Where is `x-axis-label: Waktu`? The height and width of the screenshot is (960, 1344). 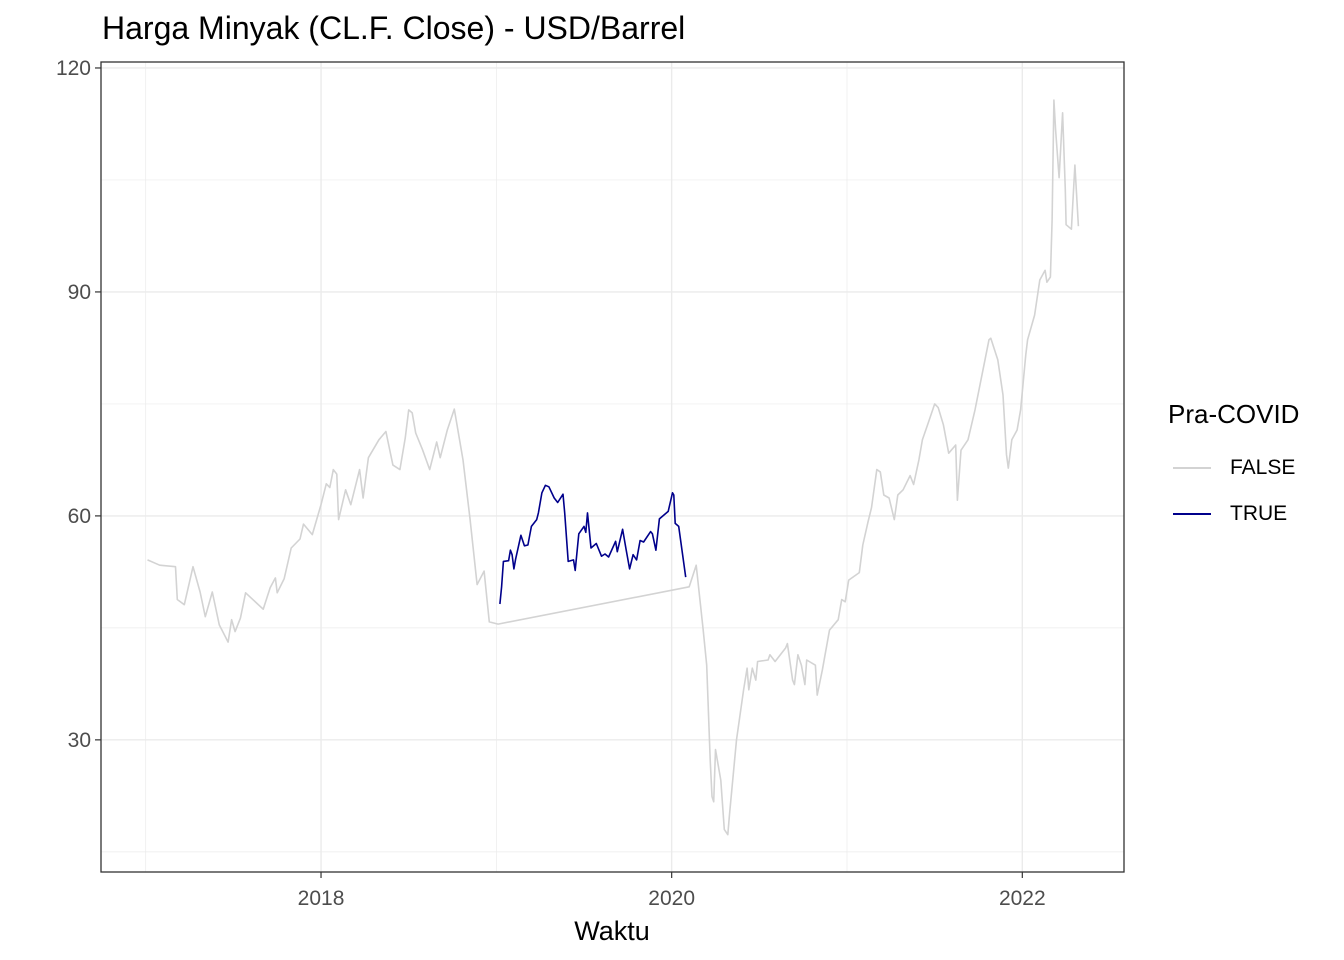 x-axis-label: Waktu is located at coordinates (612, 931).